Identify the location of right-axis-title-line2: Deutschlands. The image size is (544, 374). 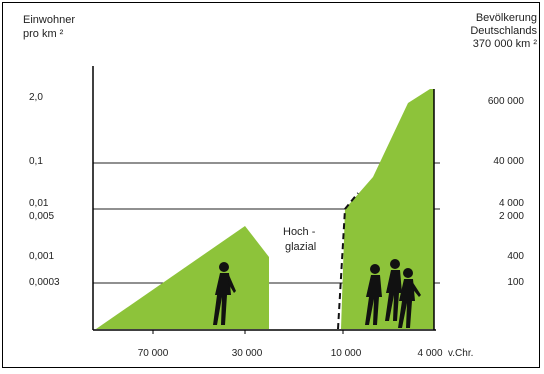
(503, 31).